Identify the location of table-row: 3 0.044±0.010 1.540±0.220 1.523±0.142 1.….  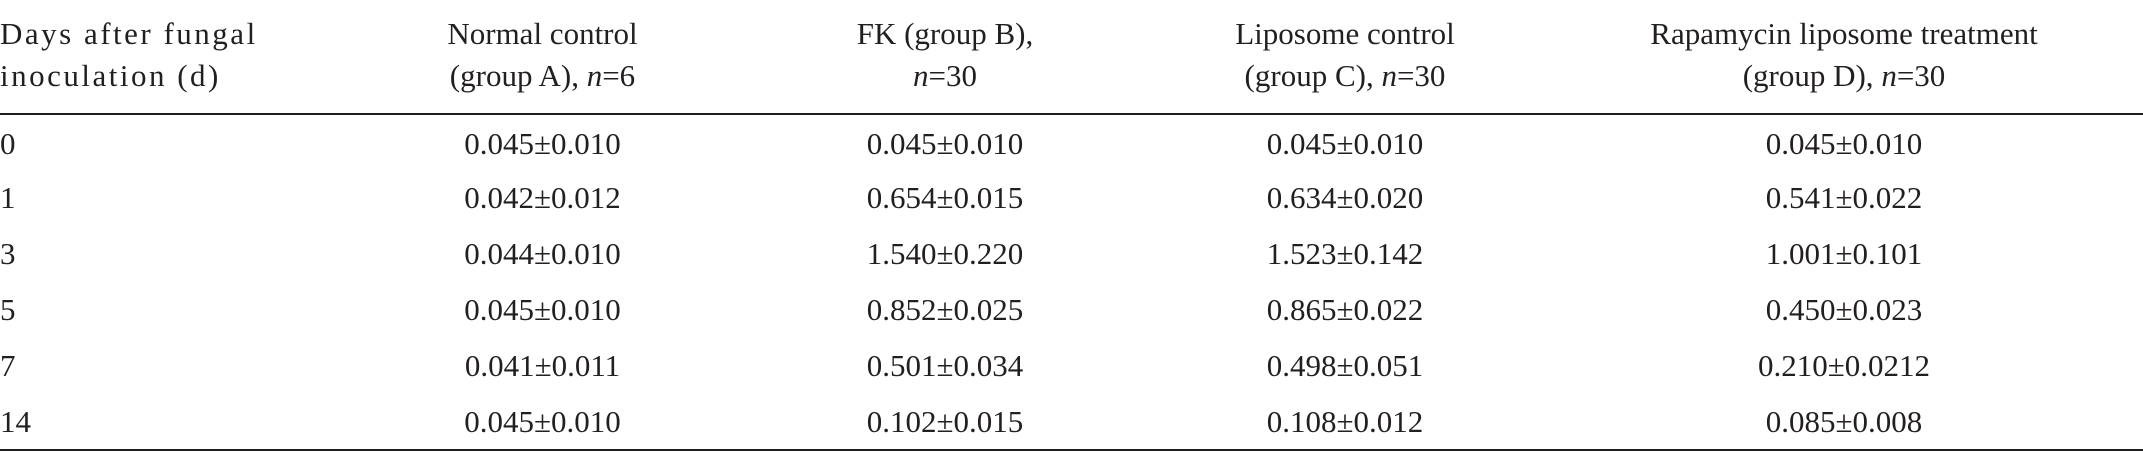
(1071, 254).